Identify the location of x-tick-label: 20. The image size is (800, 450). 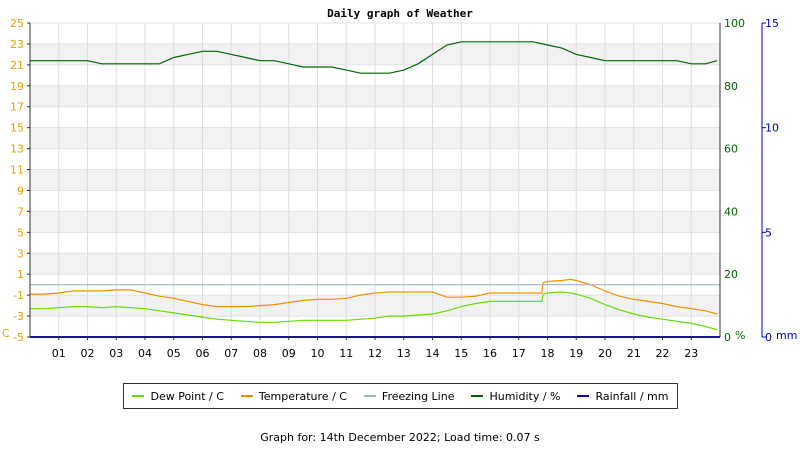
(605, 353).